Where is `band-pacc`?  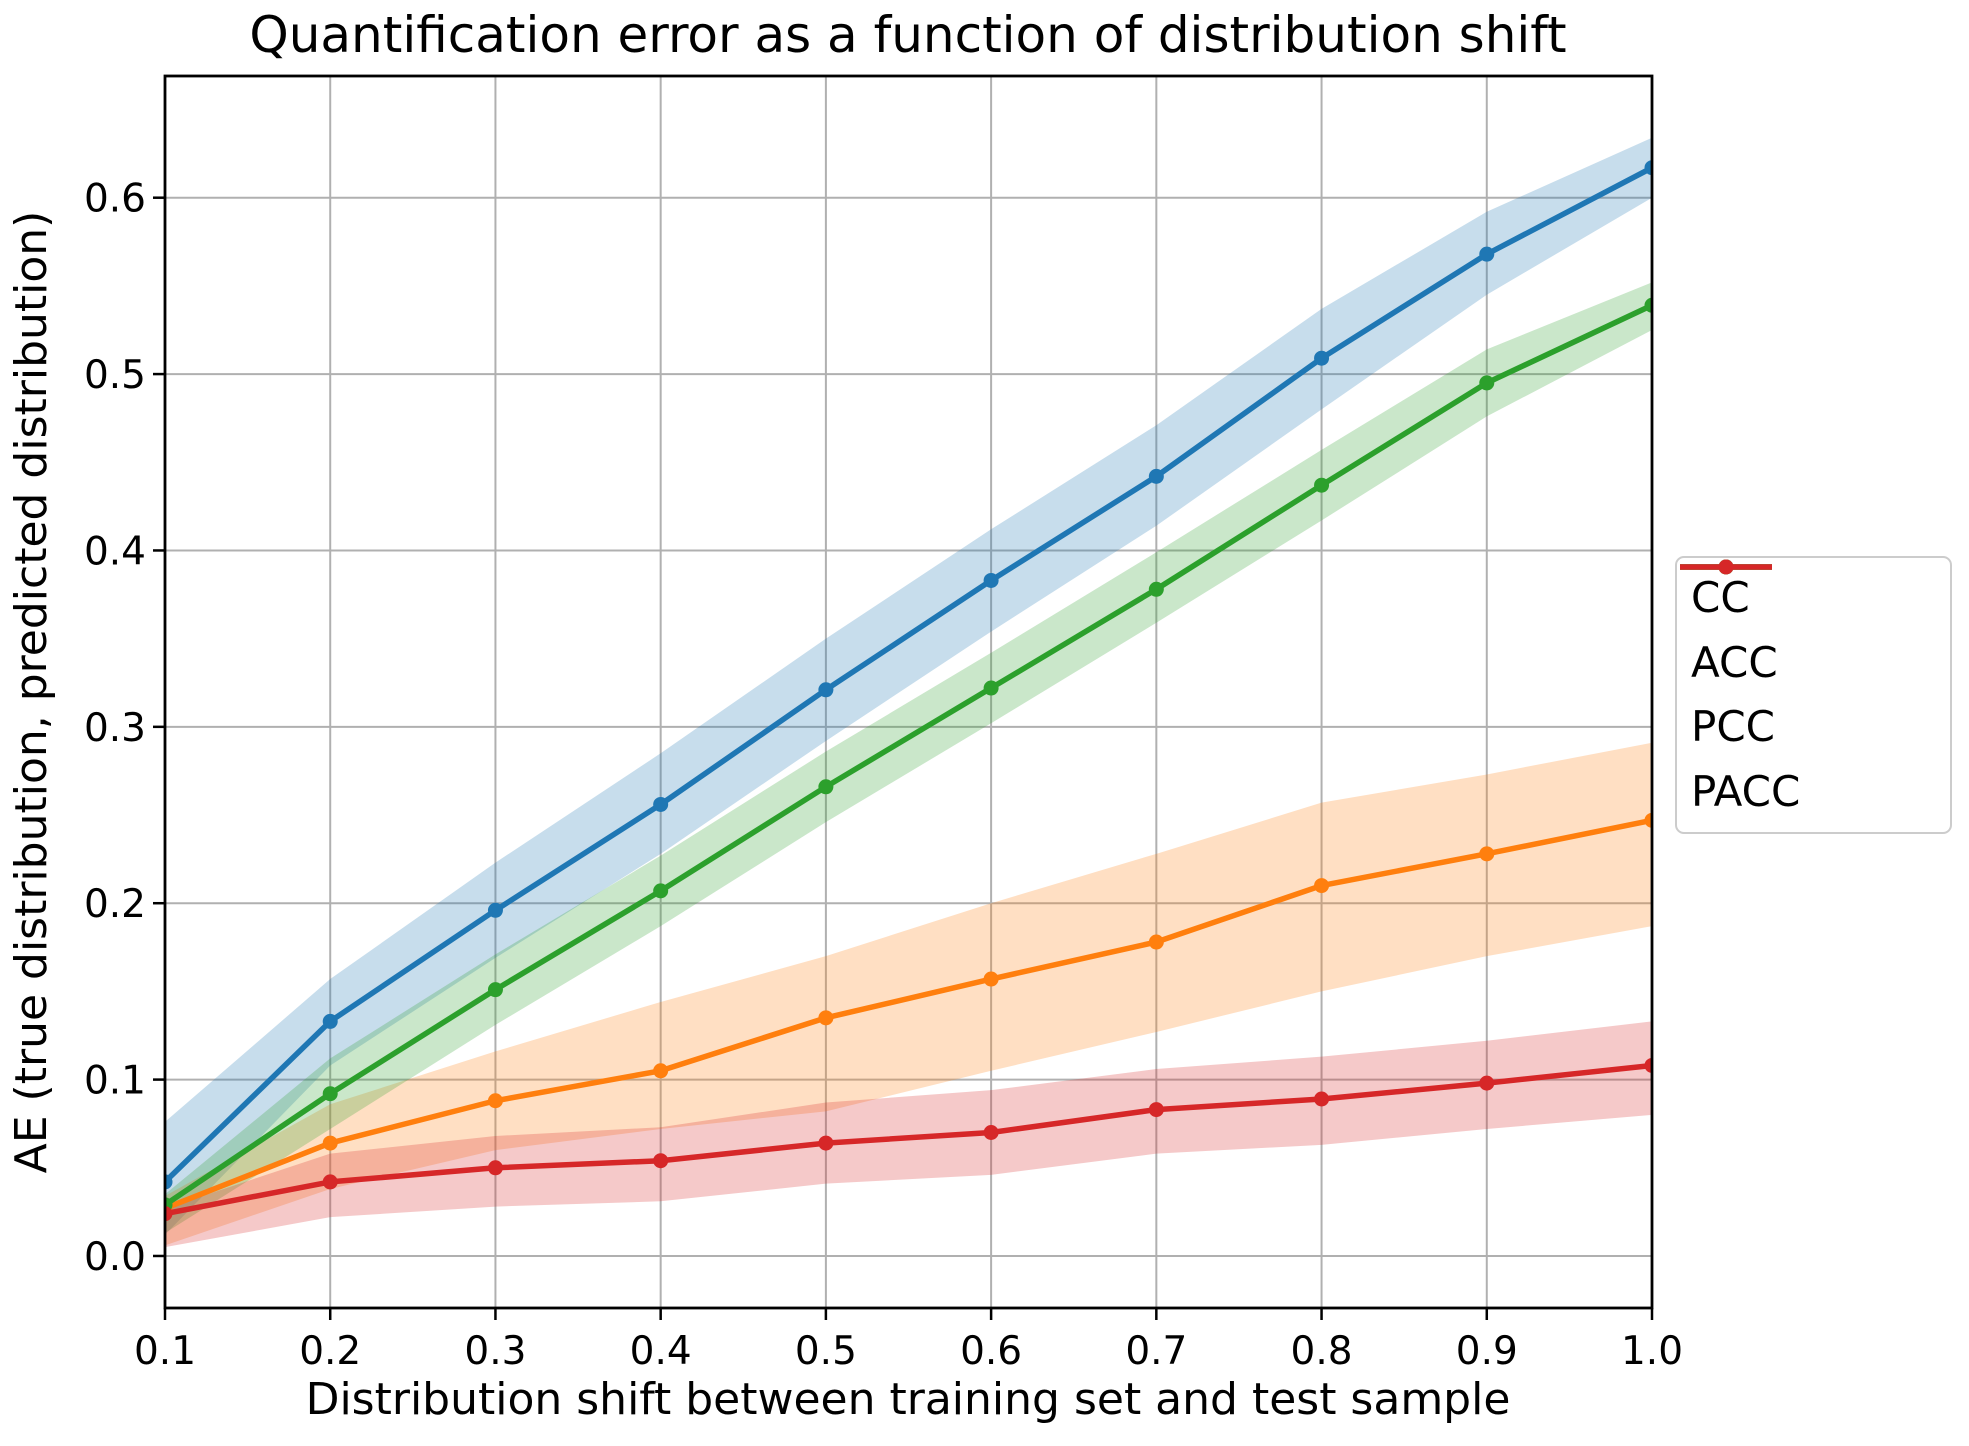
band-pacc is located at coordinates (908, 1134).